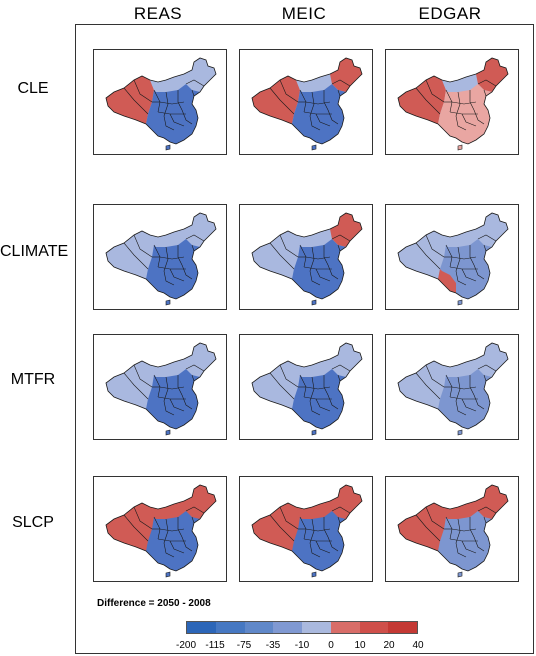  What do you see at coordinates (302, 645) in the screenshot?
I see `legend-tick-label: -10` at bounding box center [302, 645].